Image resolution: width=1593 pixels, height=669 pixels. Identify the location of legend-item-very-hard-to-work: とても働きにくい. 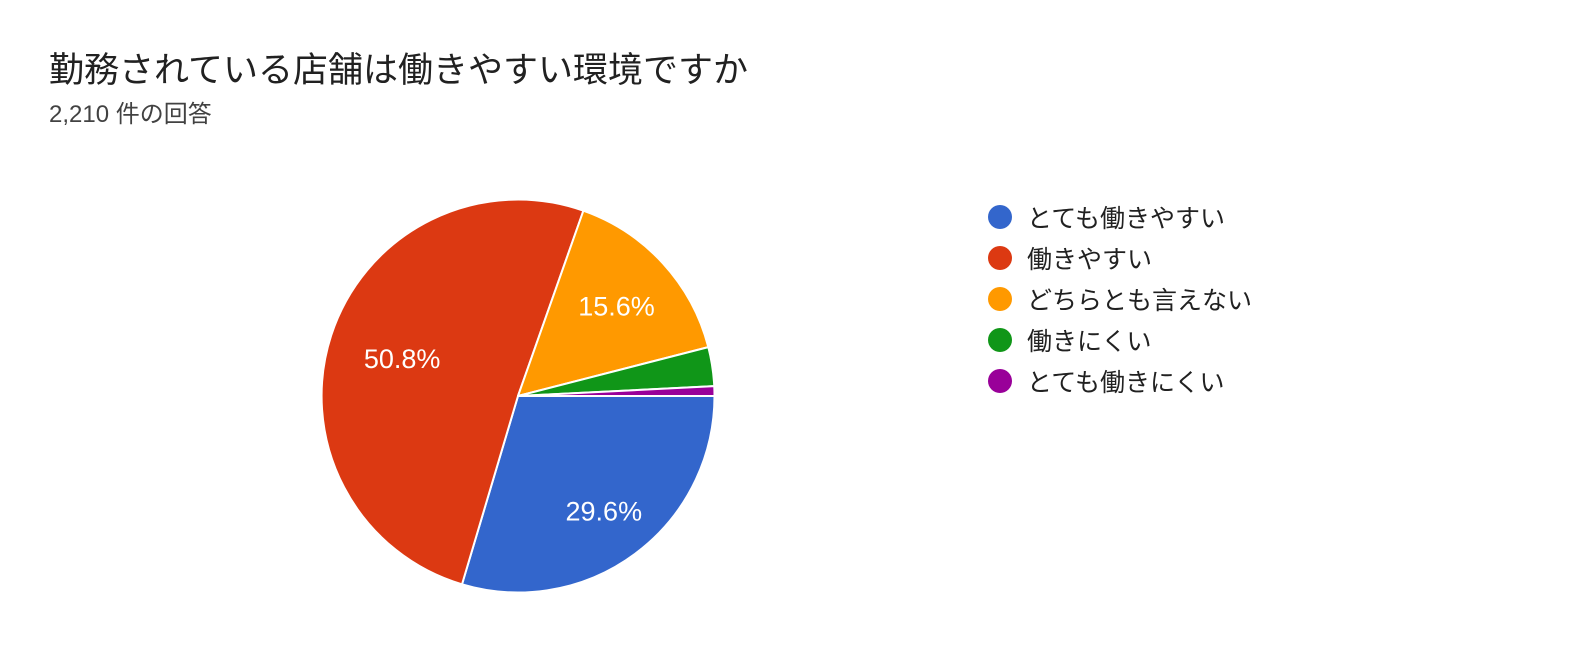
(1120, 380).